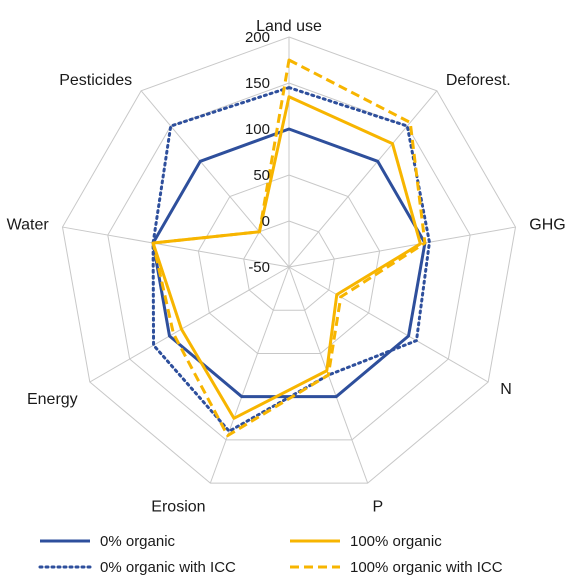  What do you see at coordinates (189, 324) in the screenshot?
I see `spoke-energy` at bounding box center [189, 324].